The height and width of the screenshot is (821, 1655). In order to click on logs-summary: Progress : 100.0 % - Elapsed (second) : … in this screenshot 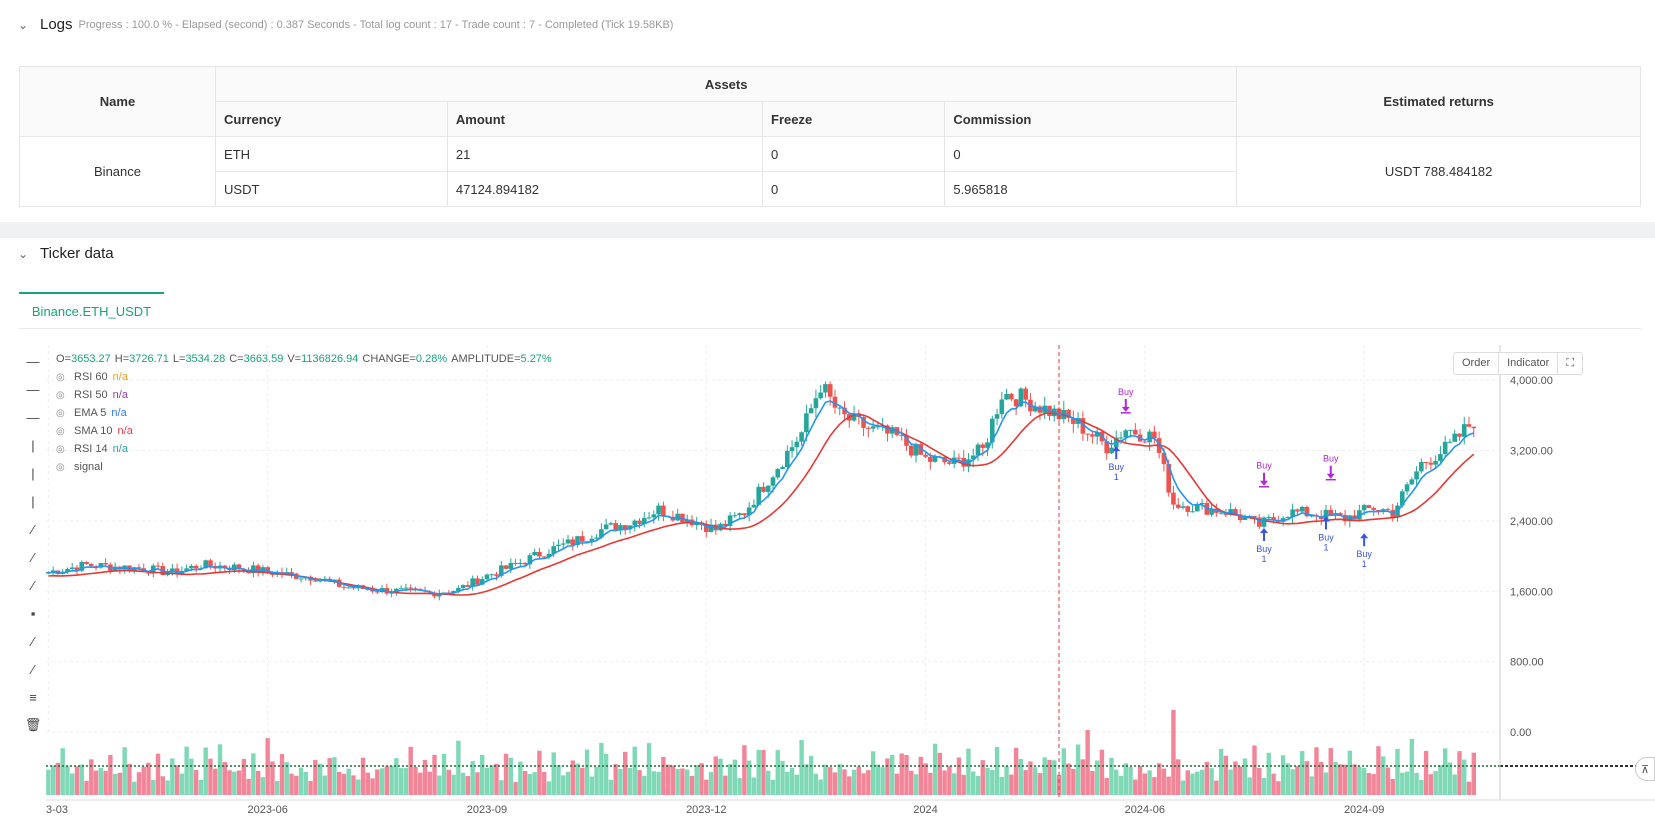, I will do `click(376, 24)`.